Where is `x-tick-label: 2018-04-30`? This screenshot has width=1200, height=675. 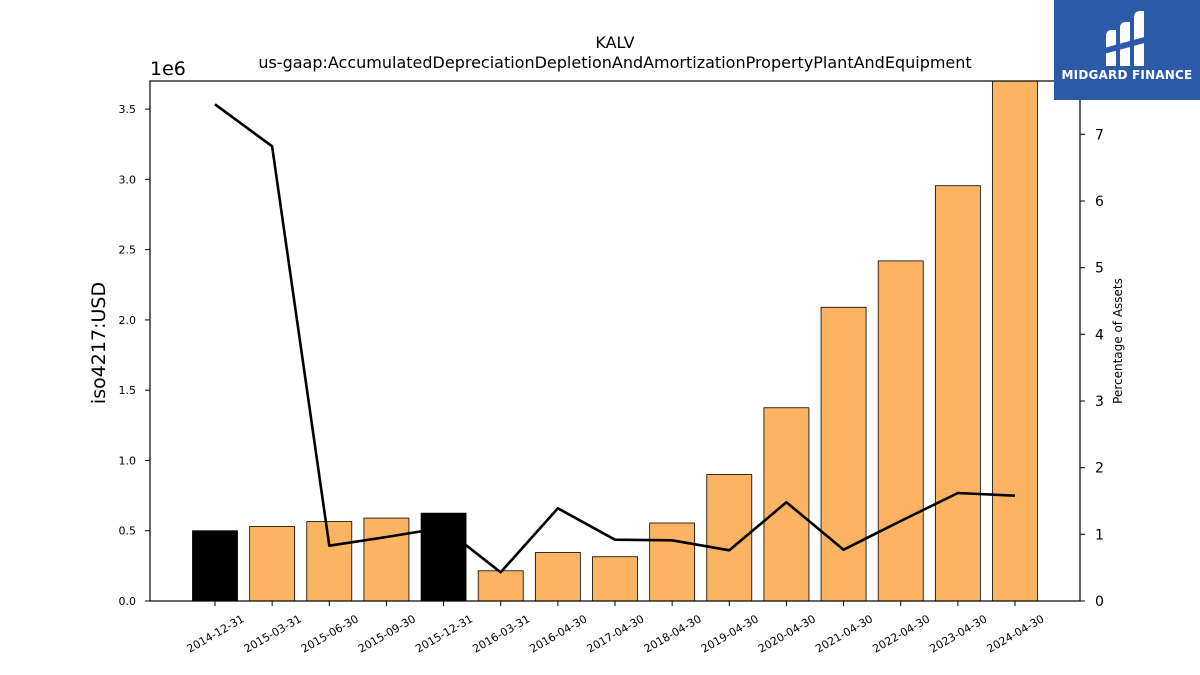
x-tick-label: 2018-04-30 is located at coordinates (673, 633).